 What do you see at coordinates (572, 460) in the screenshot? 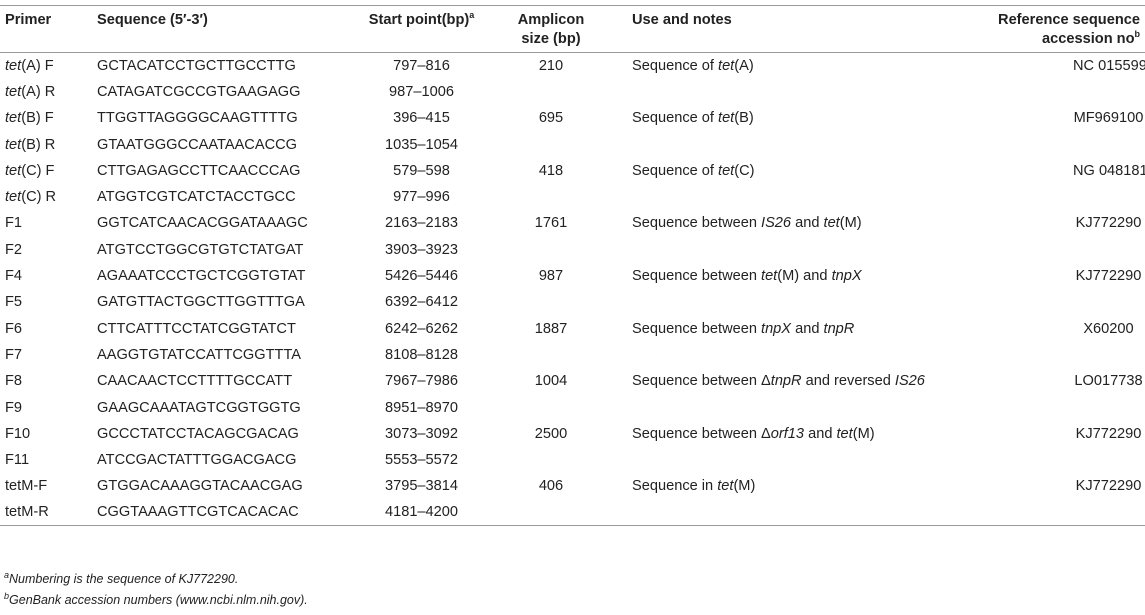
I see `table-row: F11 ATCCGACTATTTGGACGACG 5553–5572` at bounding box center [572, 460].